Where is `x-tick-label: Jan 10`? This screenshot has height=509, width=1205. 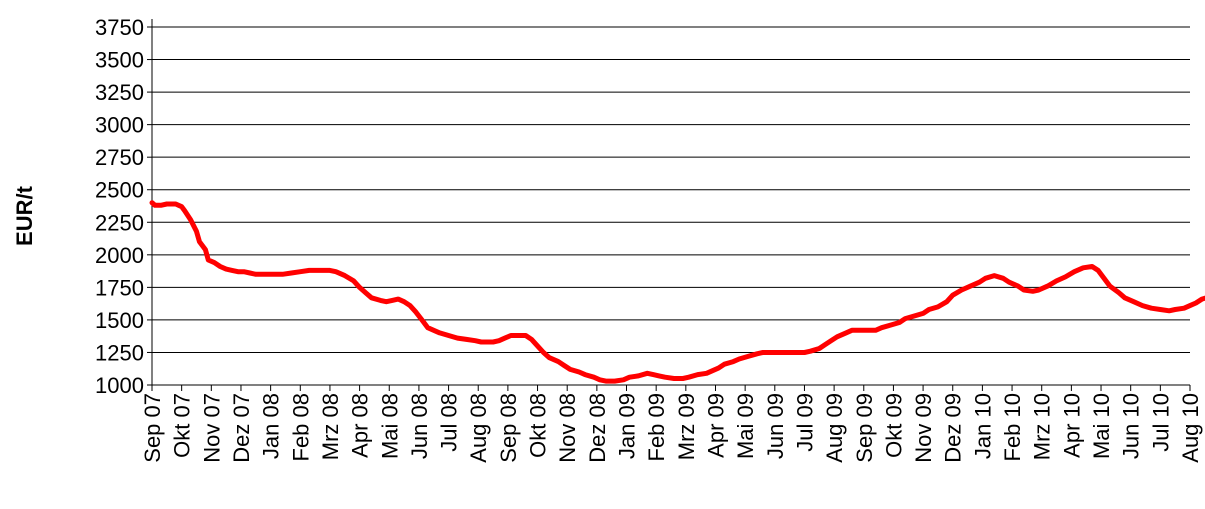 x-tick-label: Jan 10 is located at coordinates (982, 426).